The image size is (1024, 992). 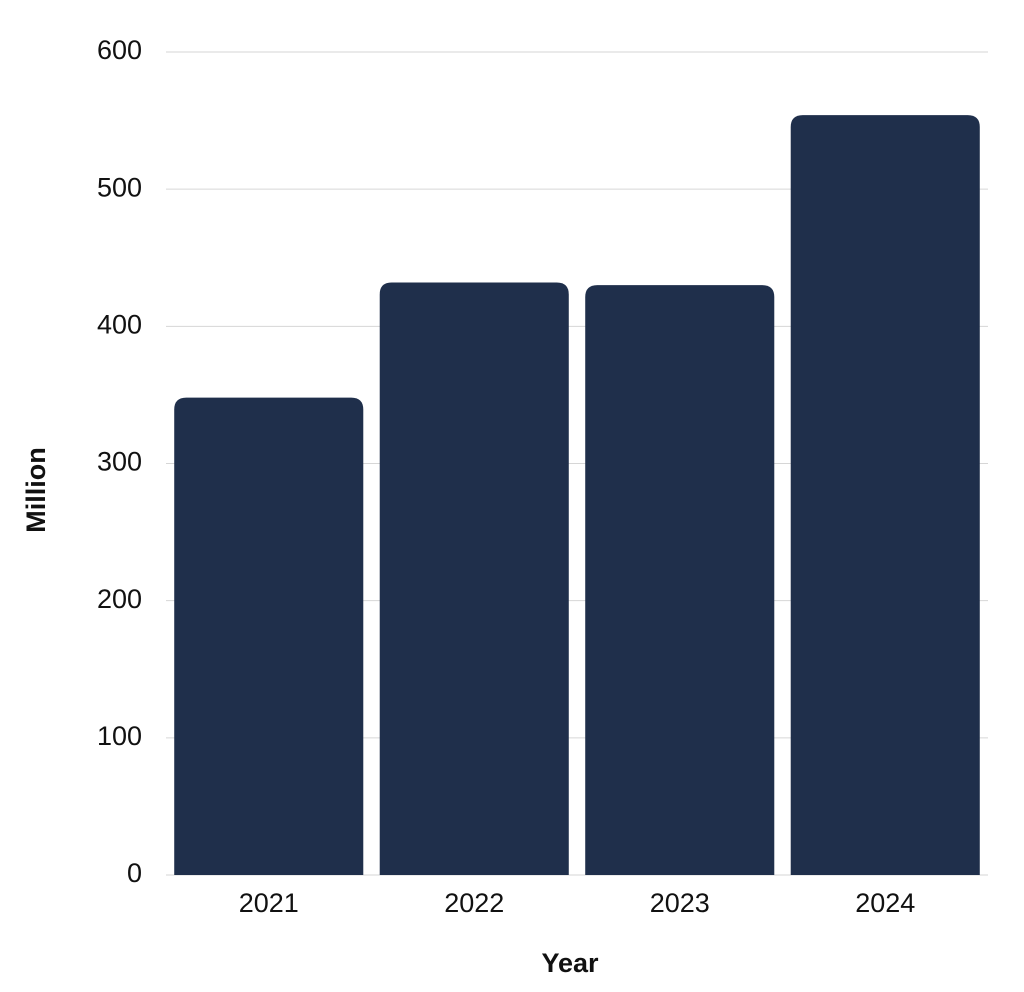 I want to click on y-tick-label: 0, so click(x=134, y=873).